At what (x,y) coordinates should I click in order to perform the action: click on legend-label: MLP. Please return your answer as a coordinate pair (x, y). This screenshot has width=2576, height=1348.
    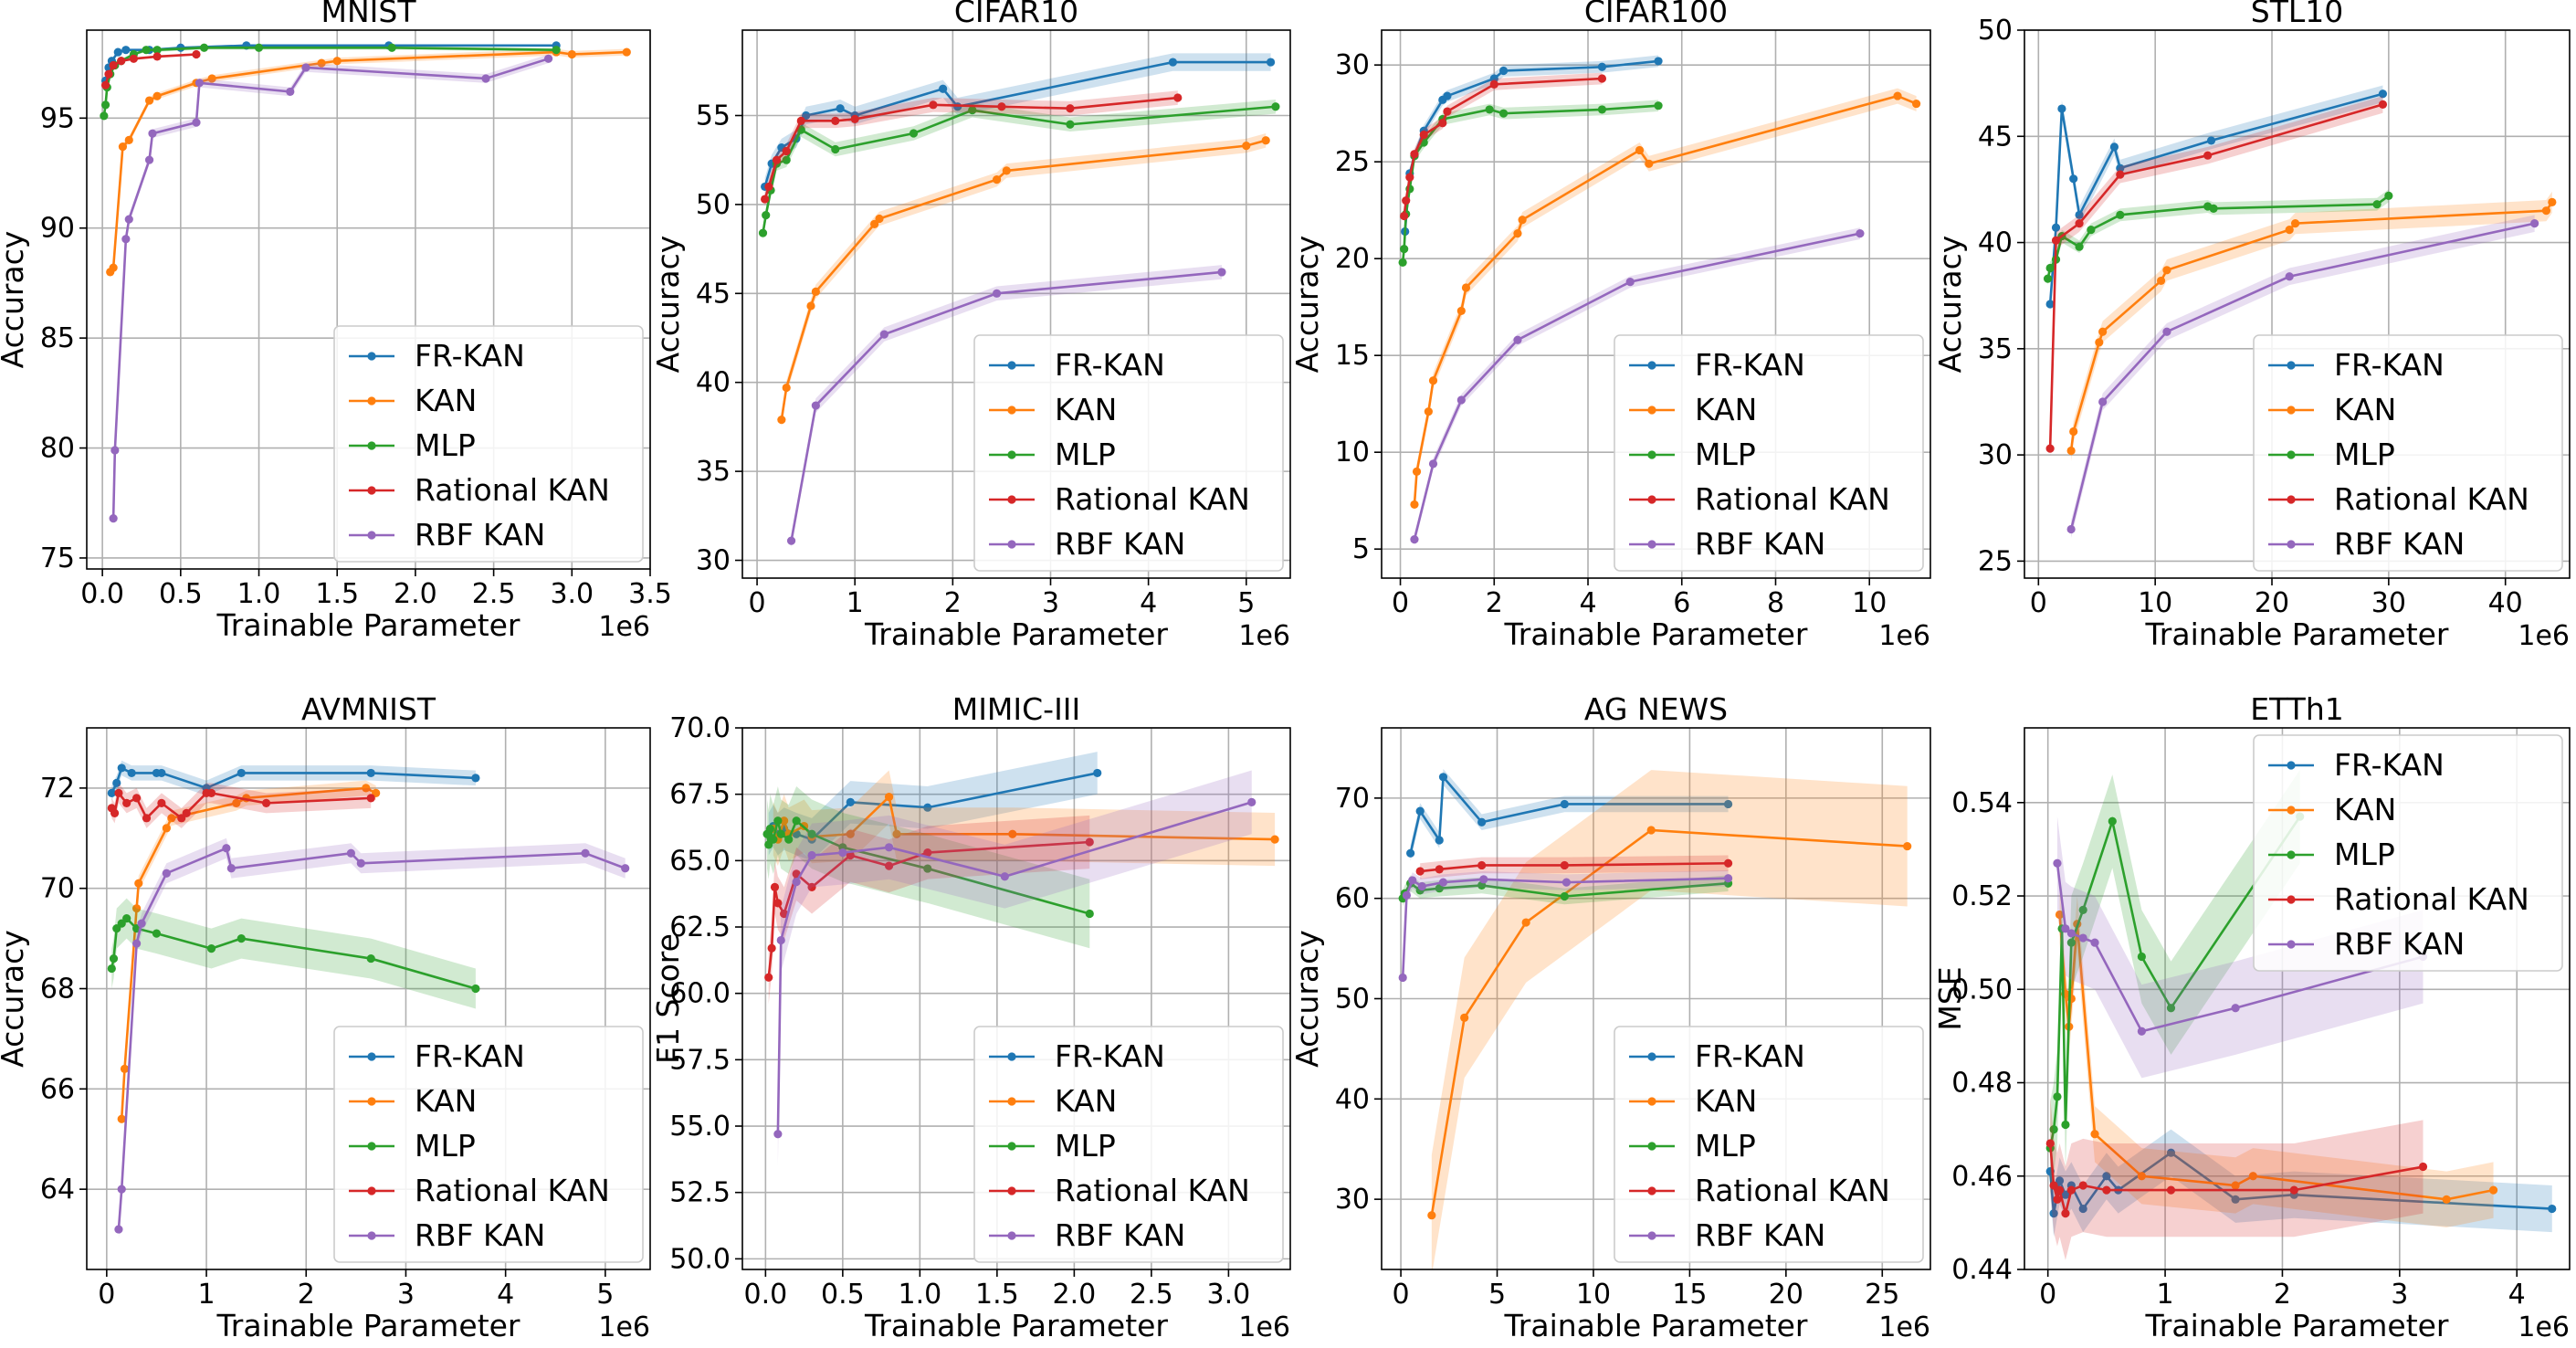
    Looking at the image, I should click on (1085, 1146).